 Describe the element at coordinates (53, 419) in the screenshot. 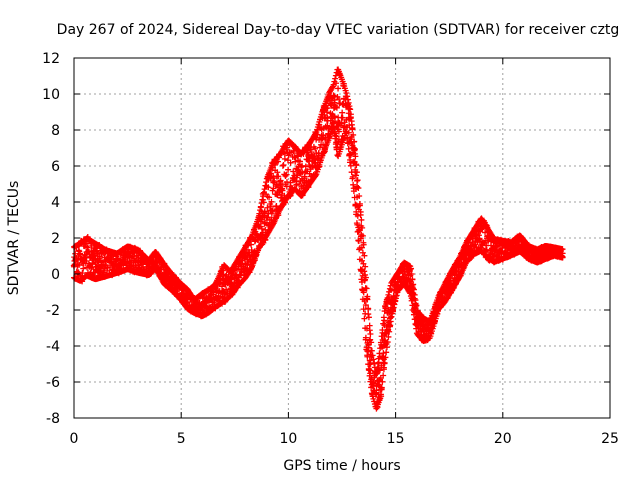

I see `y-tick-label: -8` at that location.